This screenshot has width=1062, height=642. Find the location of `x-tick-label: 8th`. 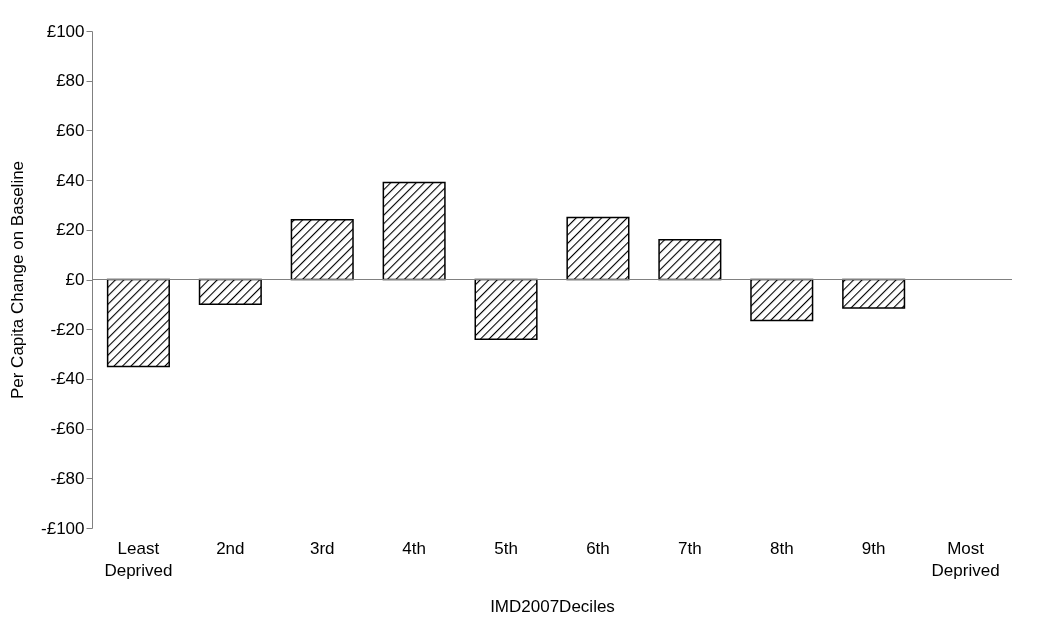

x-tick-label: 8th is located at coordinates (781, 548).